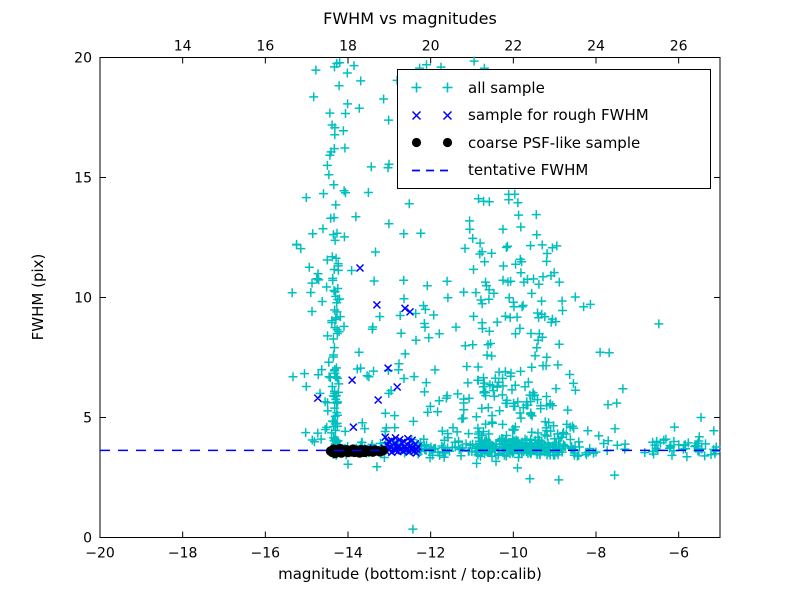 This screenshot has height=600, width=800. I want to click on svg-text: 18, so click(348, 47).